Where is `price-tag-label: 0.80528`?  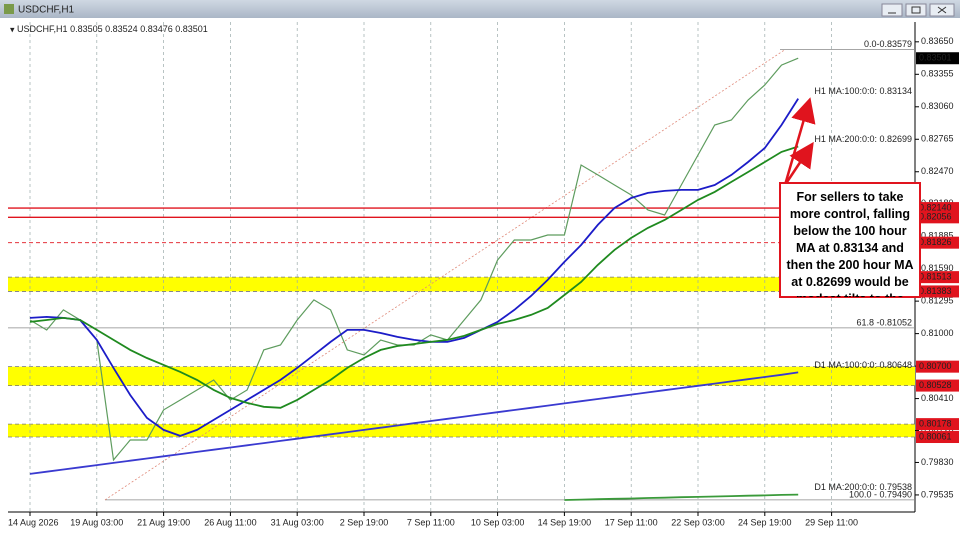
price-tag-label: 0.80528 is located at coordinates (935, 385).